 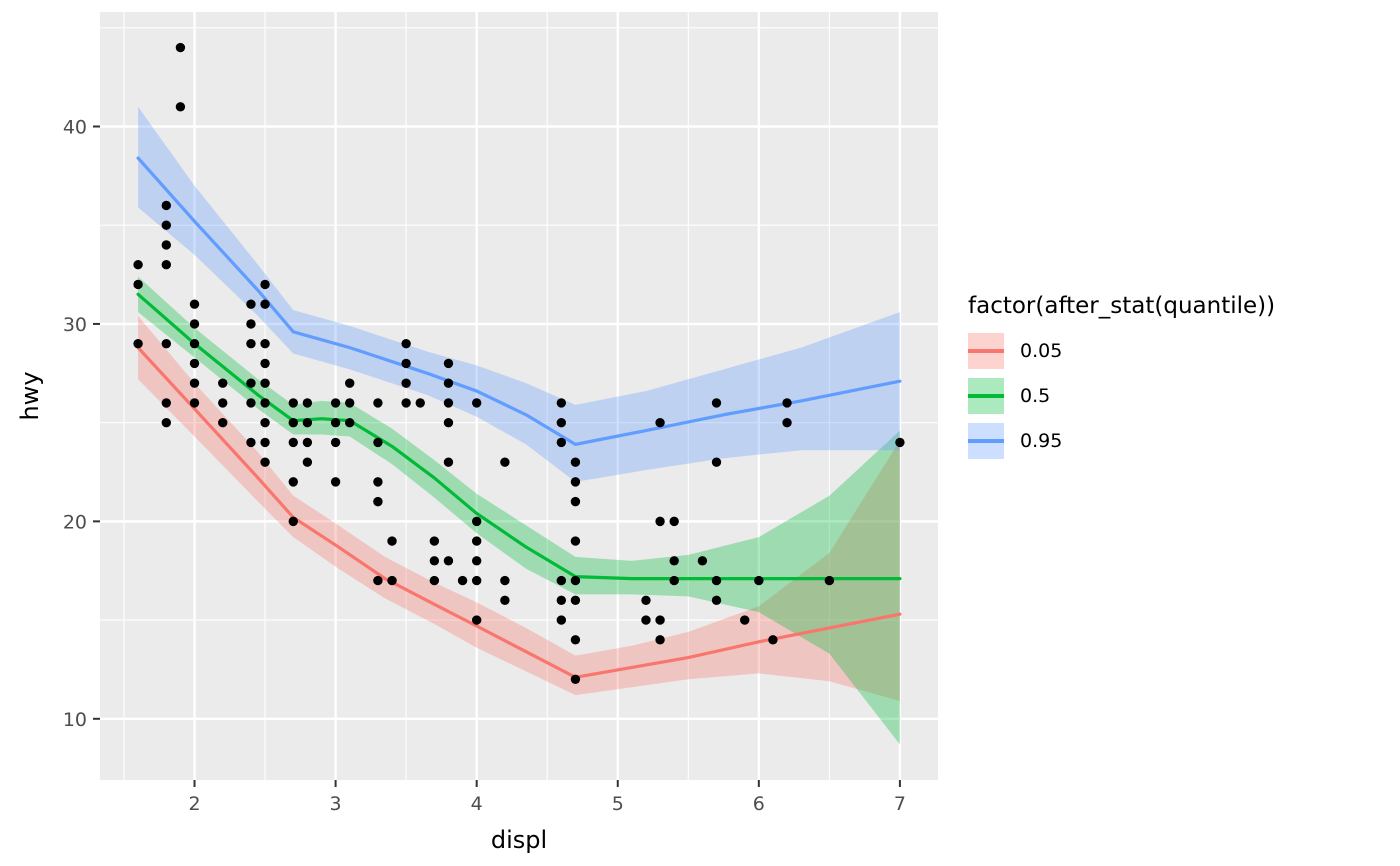 I want to click on legend-label: 0.5, so click(x=1035, y=396).